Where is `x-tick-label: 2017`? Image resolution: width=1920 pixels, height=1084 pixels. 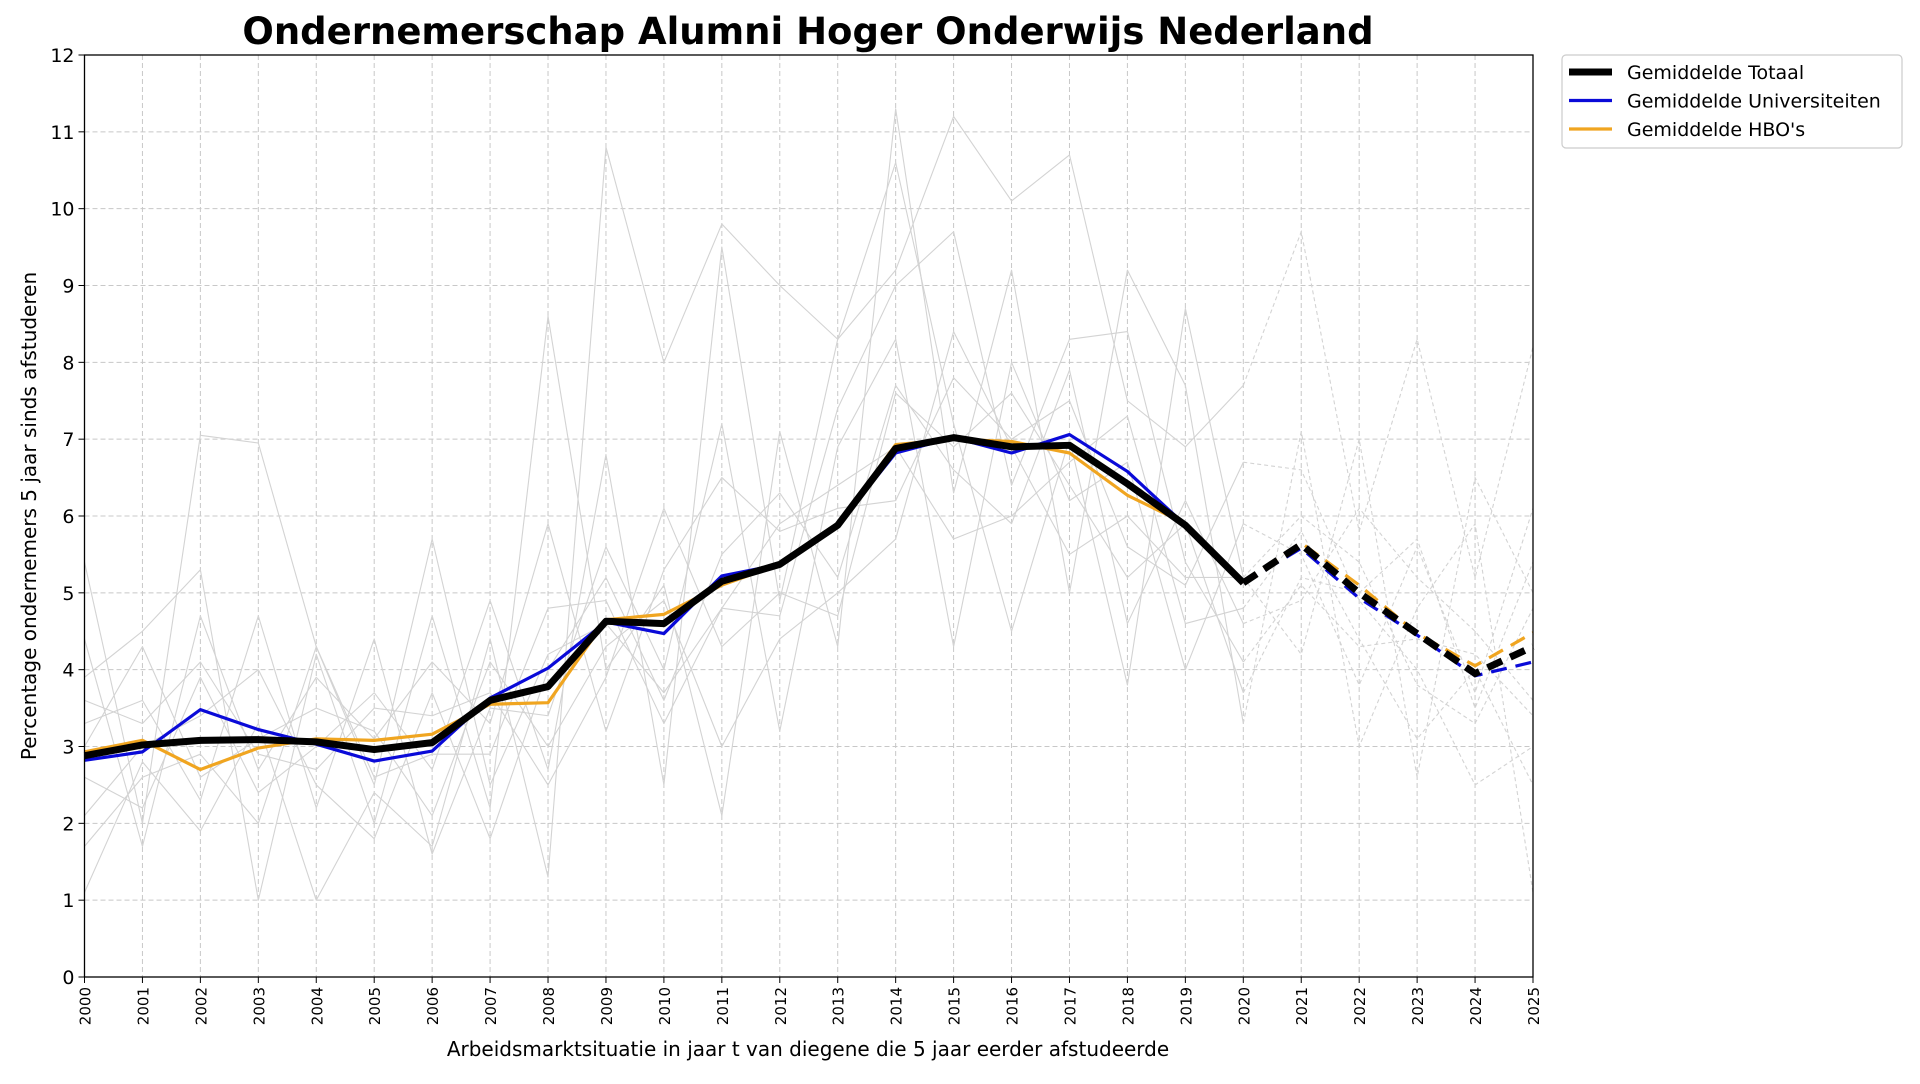
x-tick-label: 2017 is located at coordinates (1070, 1006).